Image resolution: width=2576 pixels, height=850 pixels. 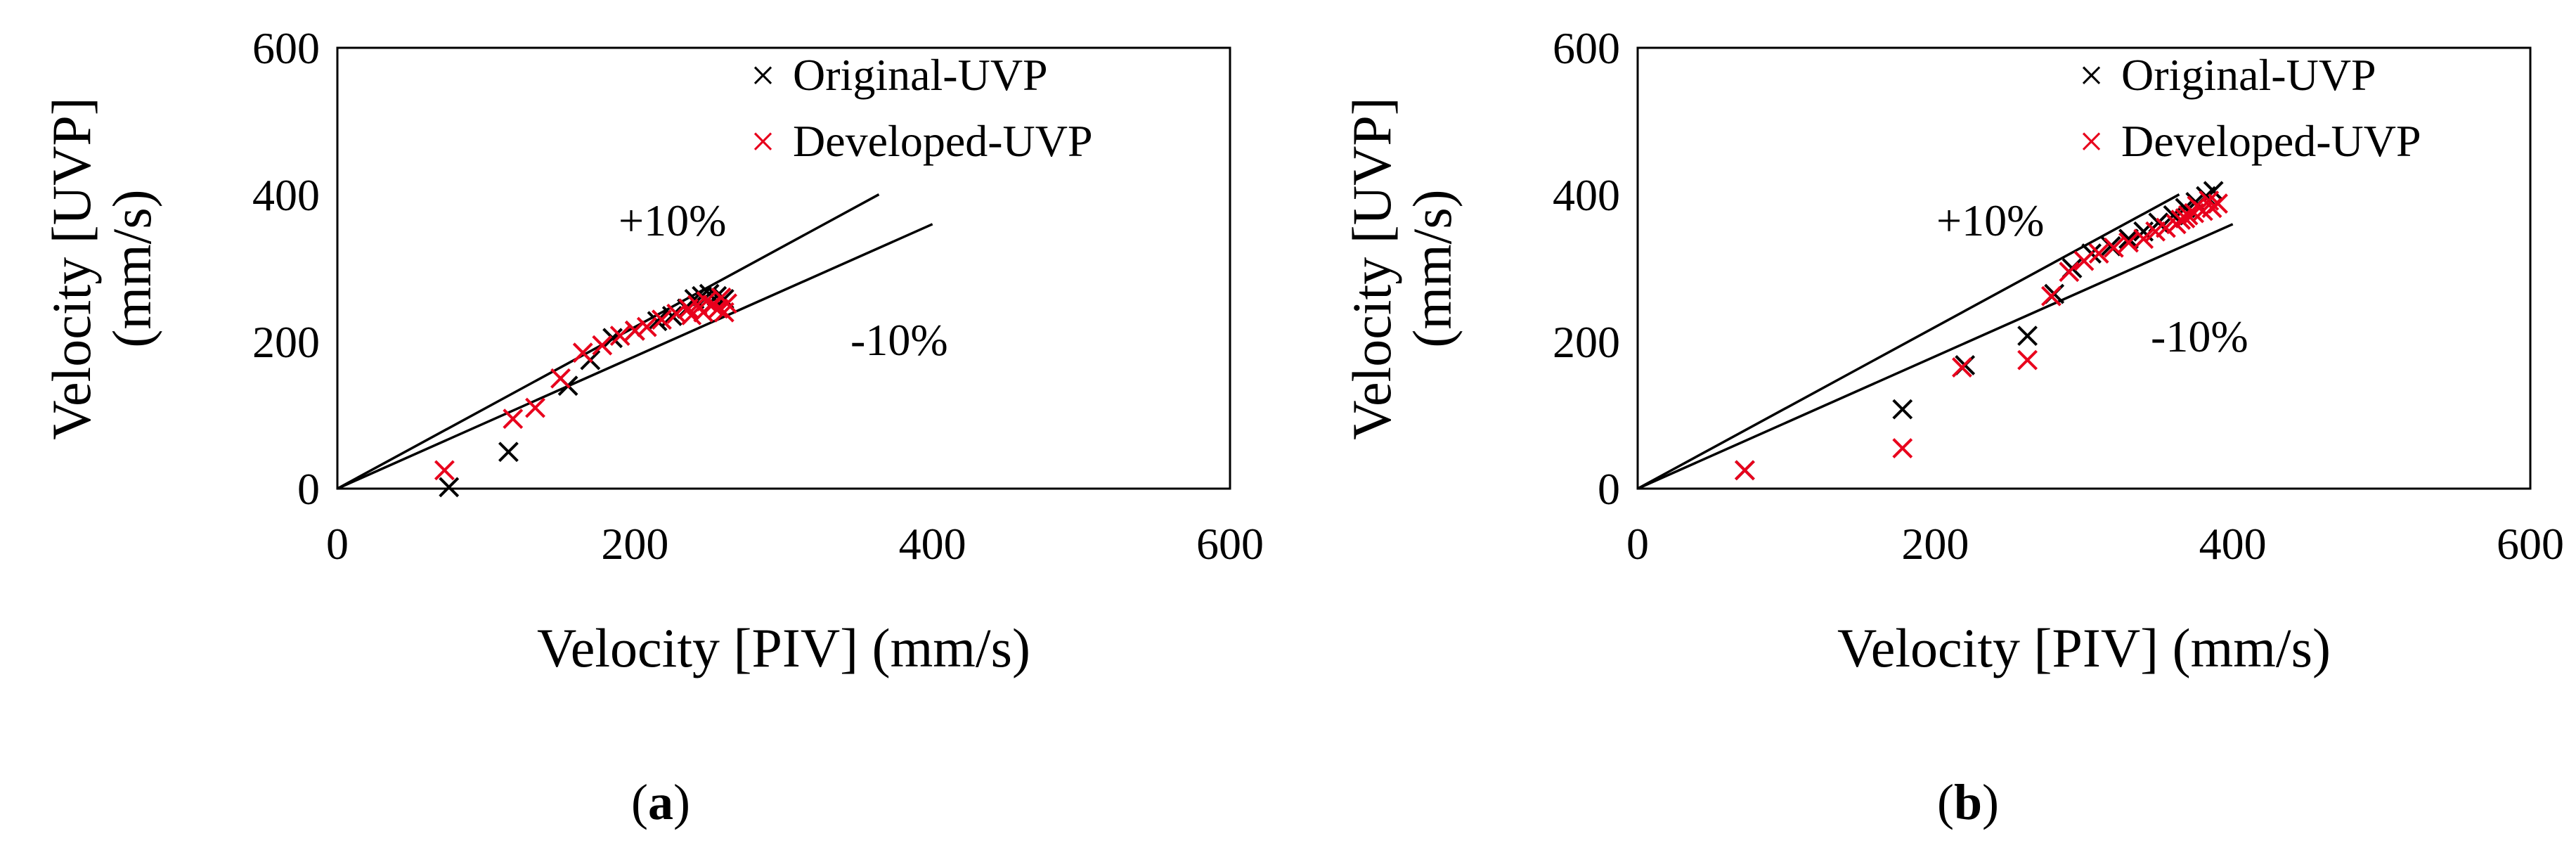 What do you see at coordinates (2271, 141) in the screenshot?
I see `legend-label-developed-b: Developed-UVP` at bounding box center [2271, 141].